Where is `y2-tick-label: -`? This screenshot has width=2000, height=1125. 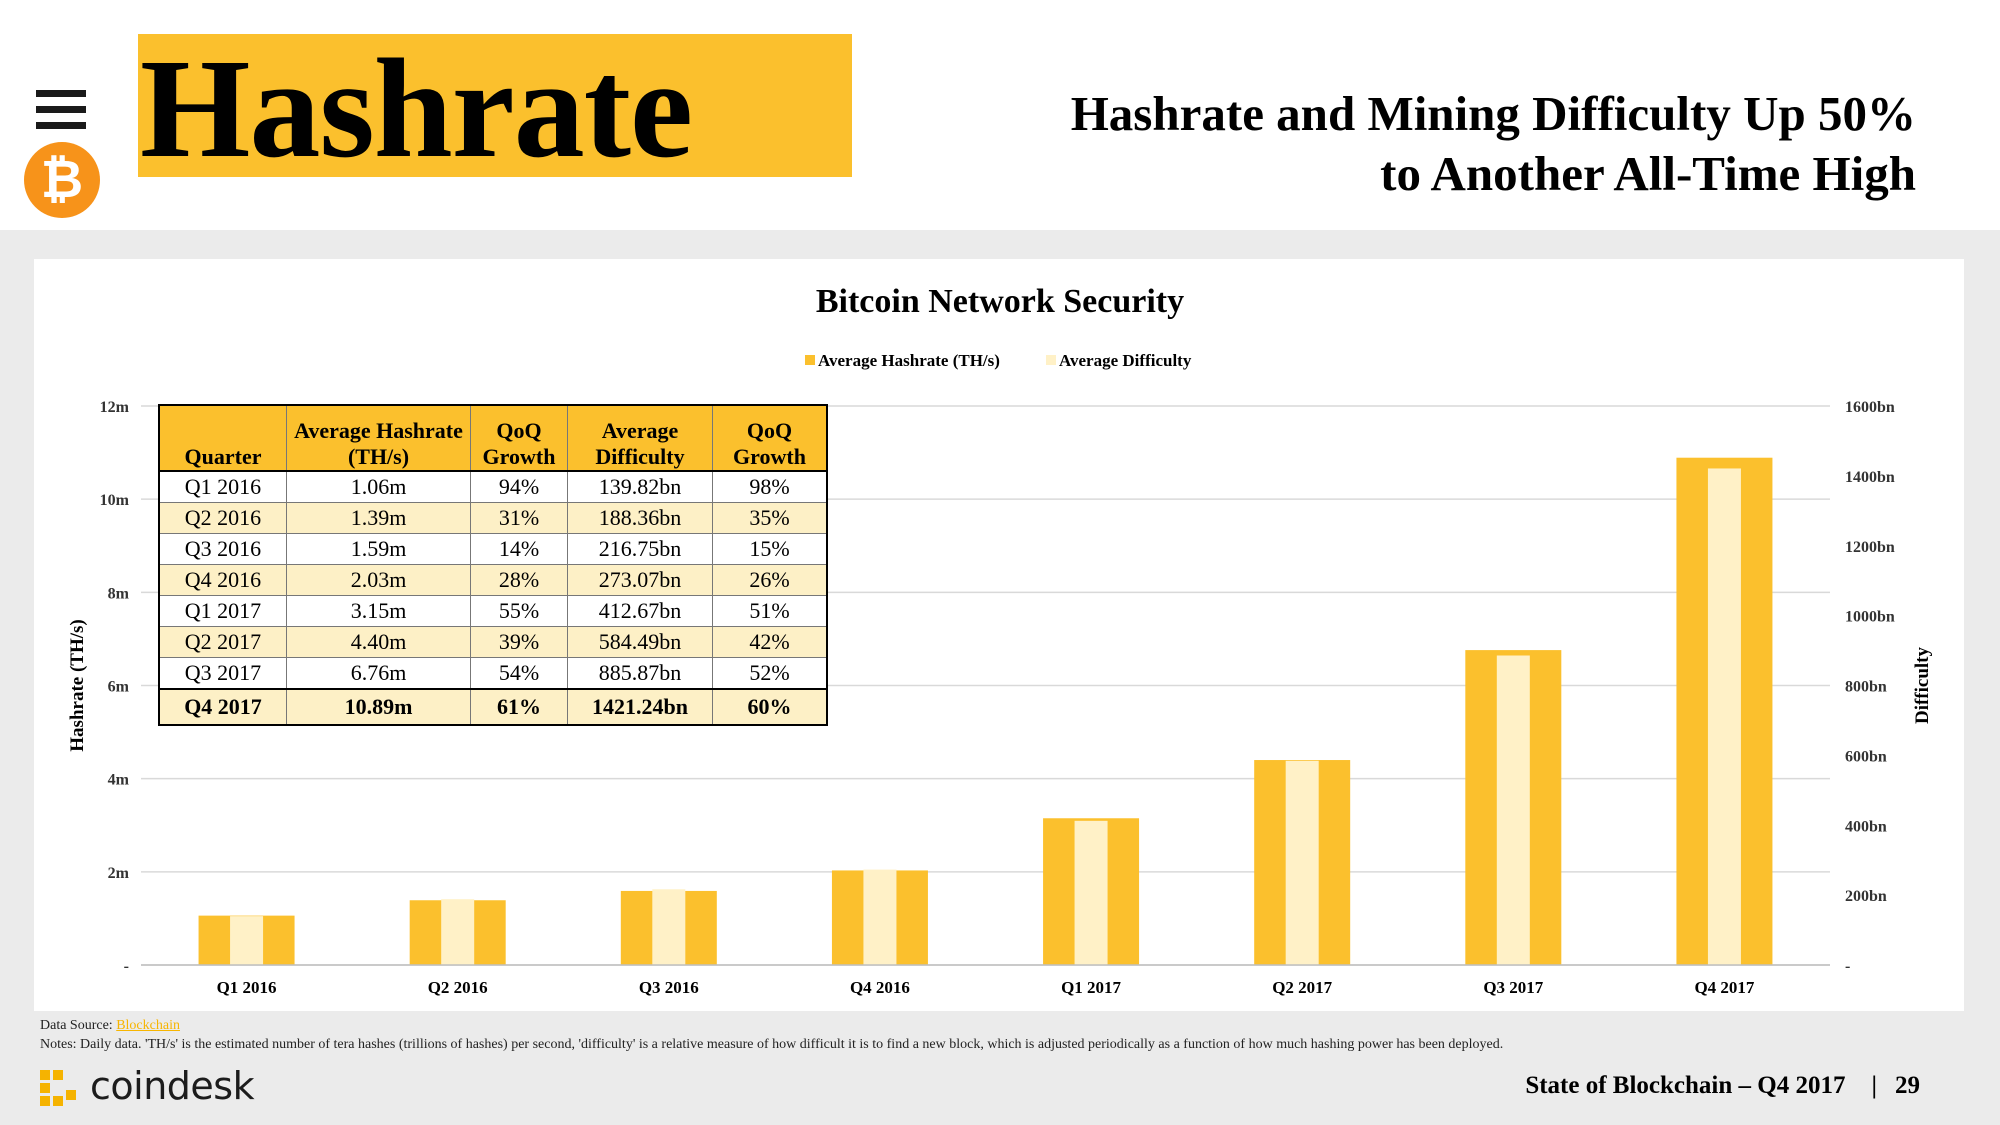
y2-tick-label: - is located at coordinates (1847, 966).